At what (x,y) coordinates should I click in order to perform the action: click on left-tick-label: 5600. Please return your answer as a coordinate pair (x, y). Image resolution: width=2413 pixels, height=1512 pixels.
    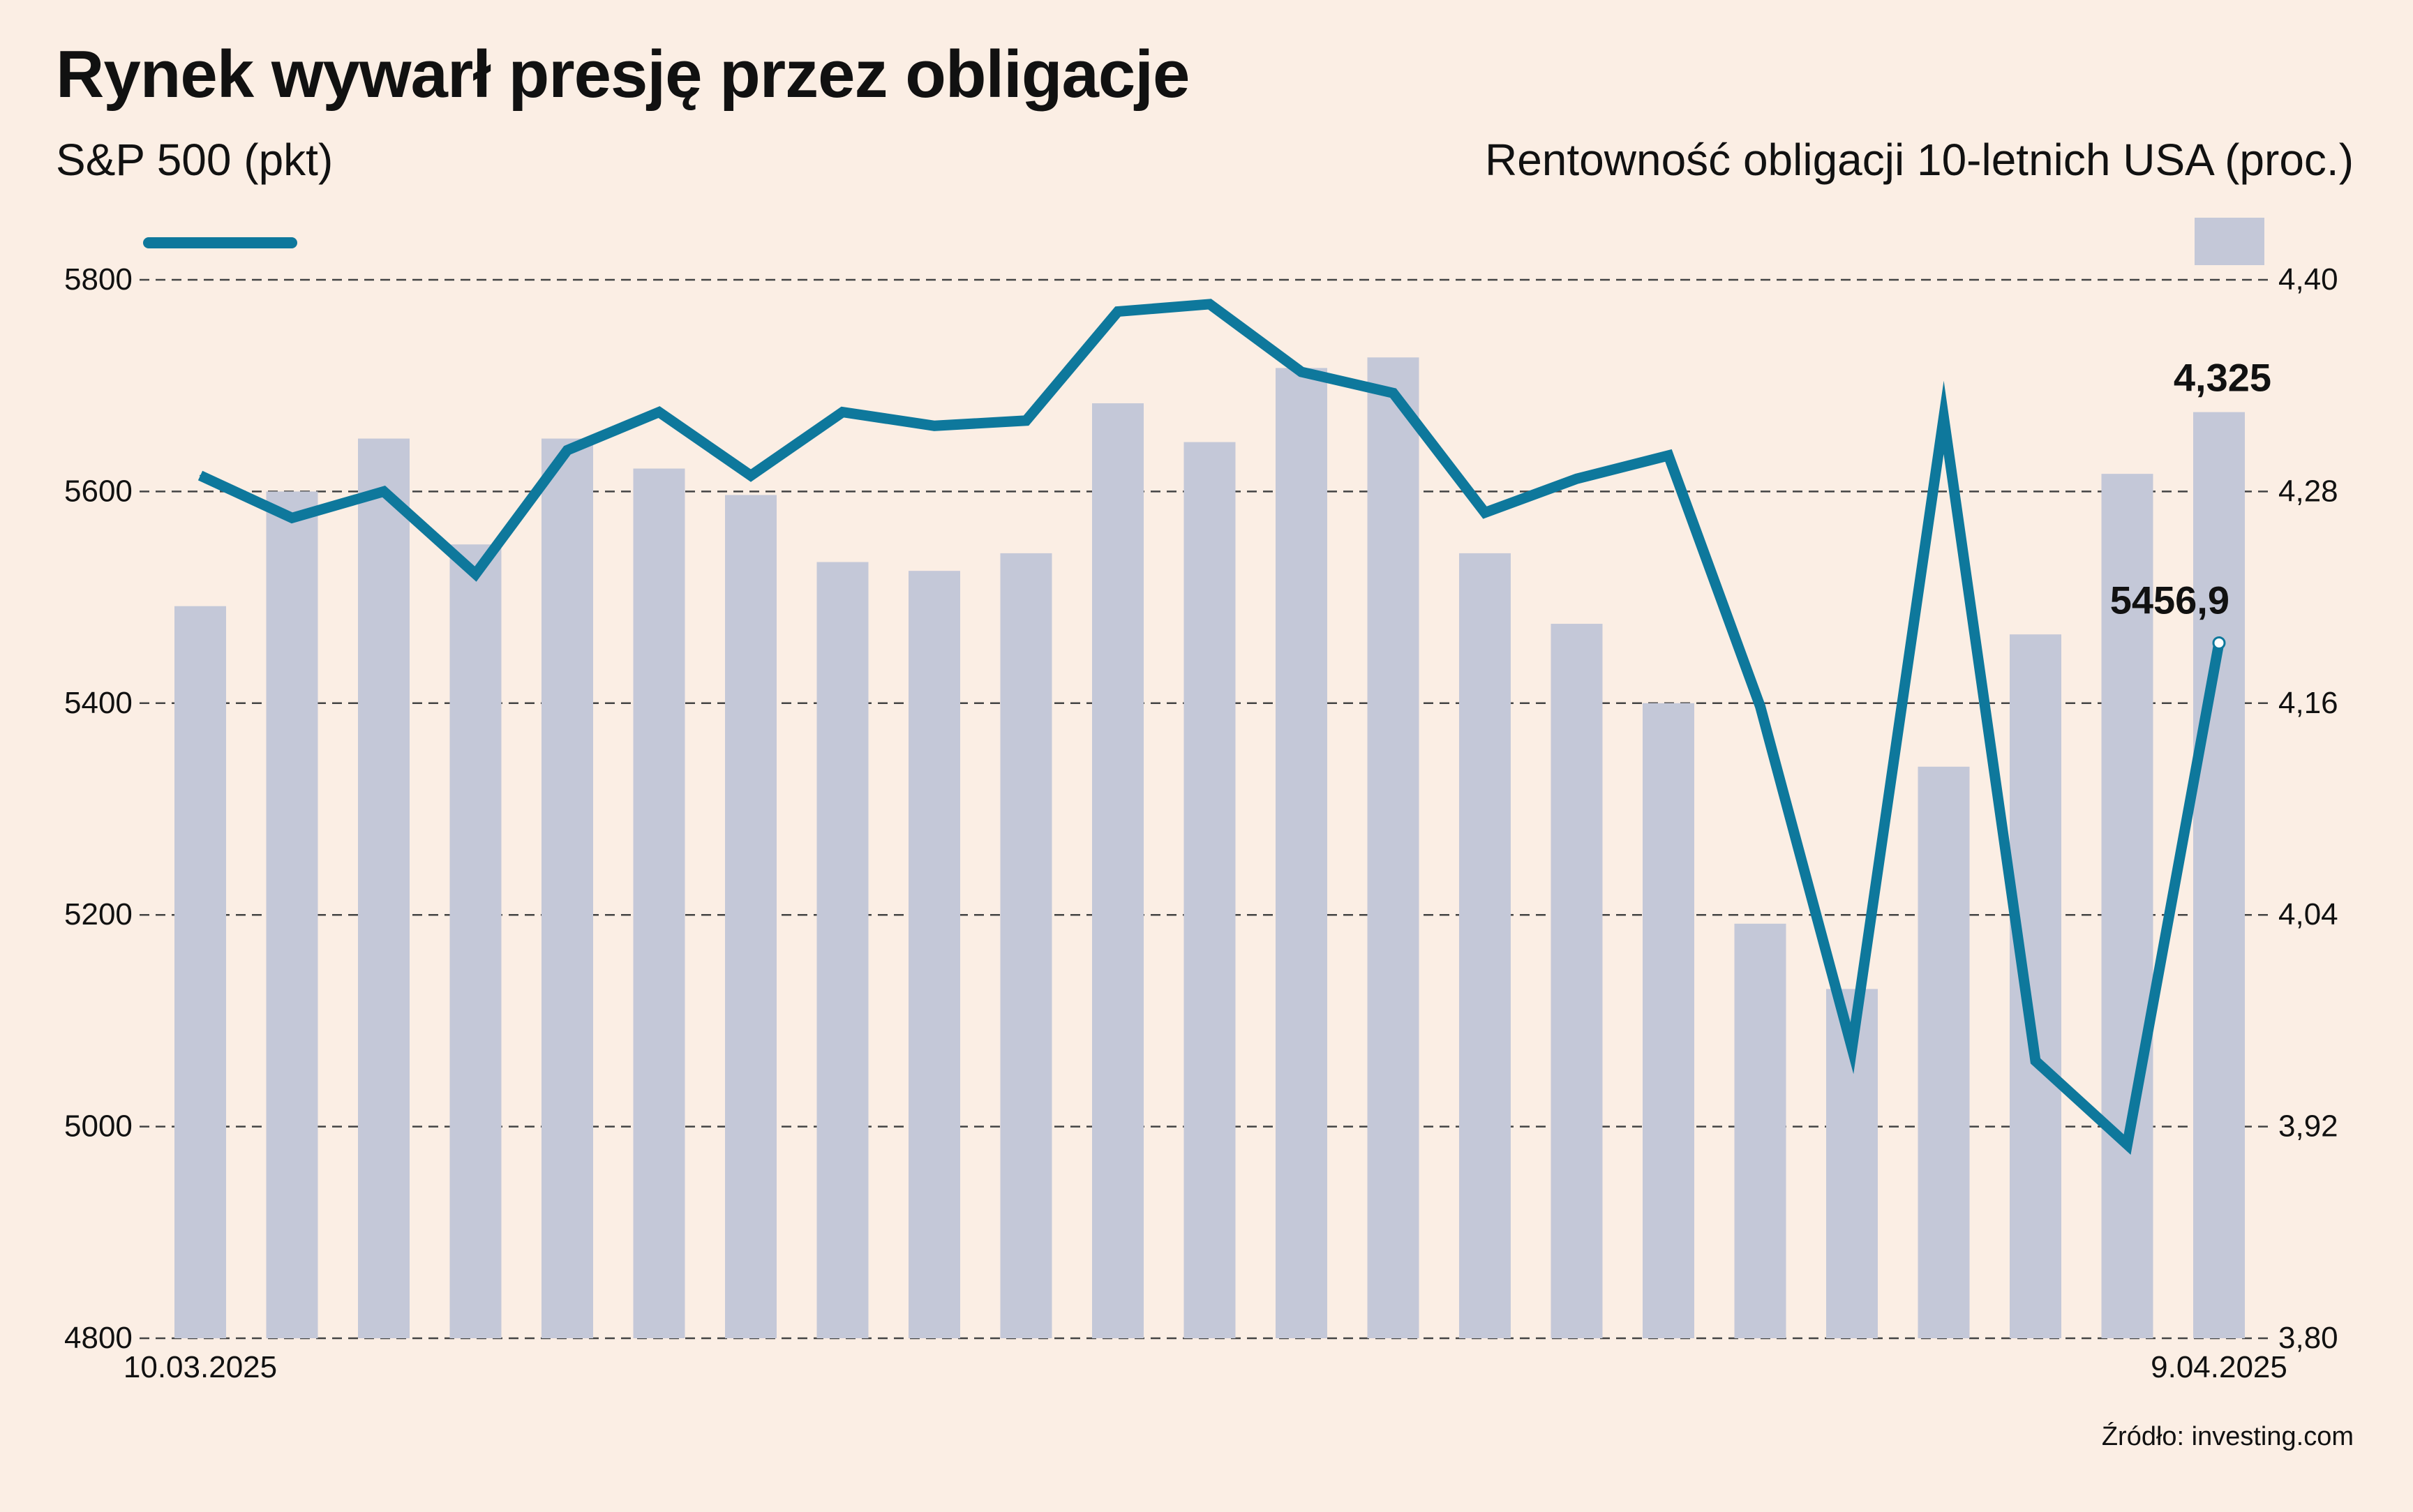
    Looking at the image, I should click on (98, 491).